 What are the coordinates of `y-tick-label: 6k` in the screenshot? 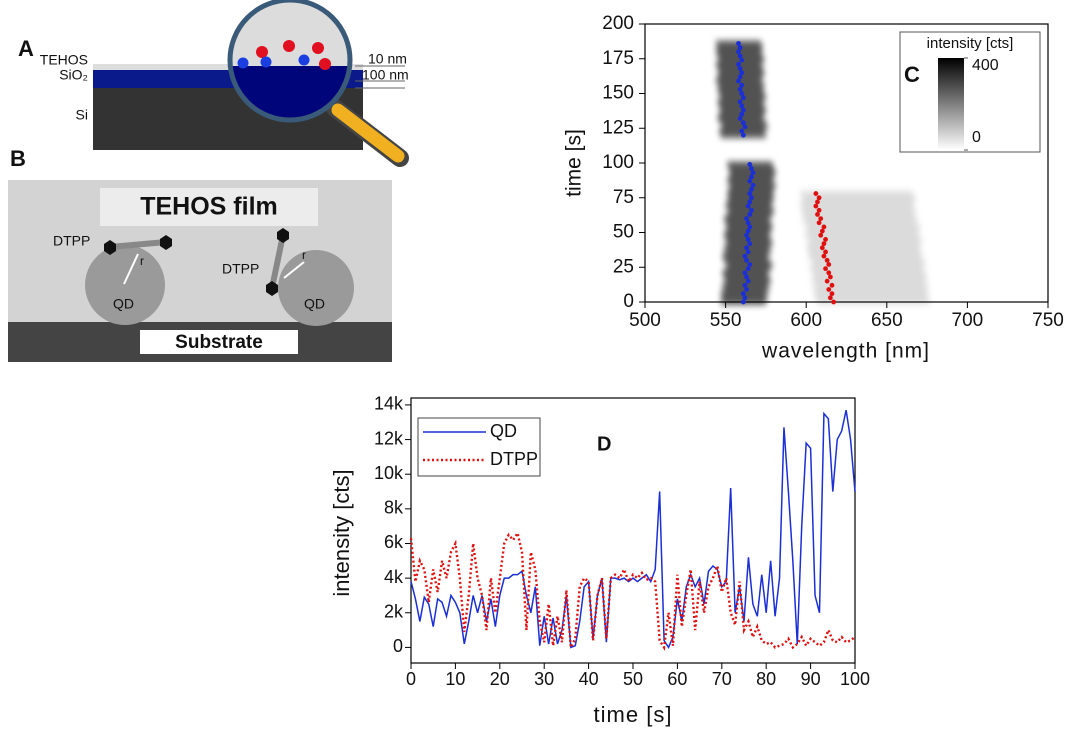 It's located at (394, 542).